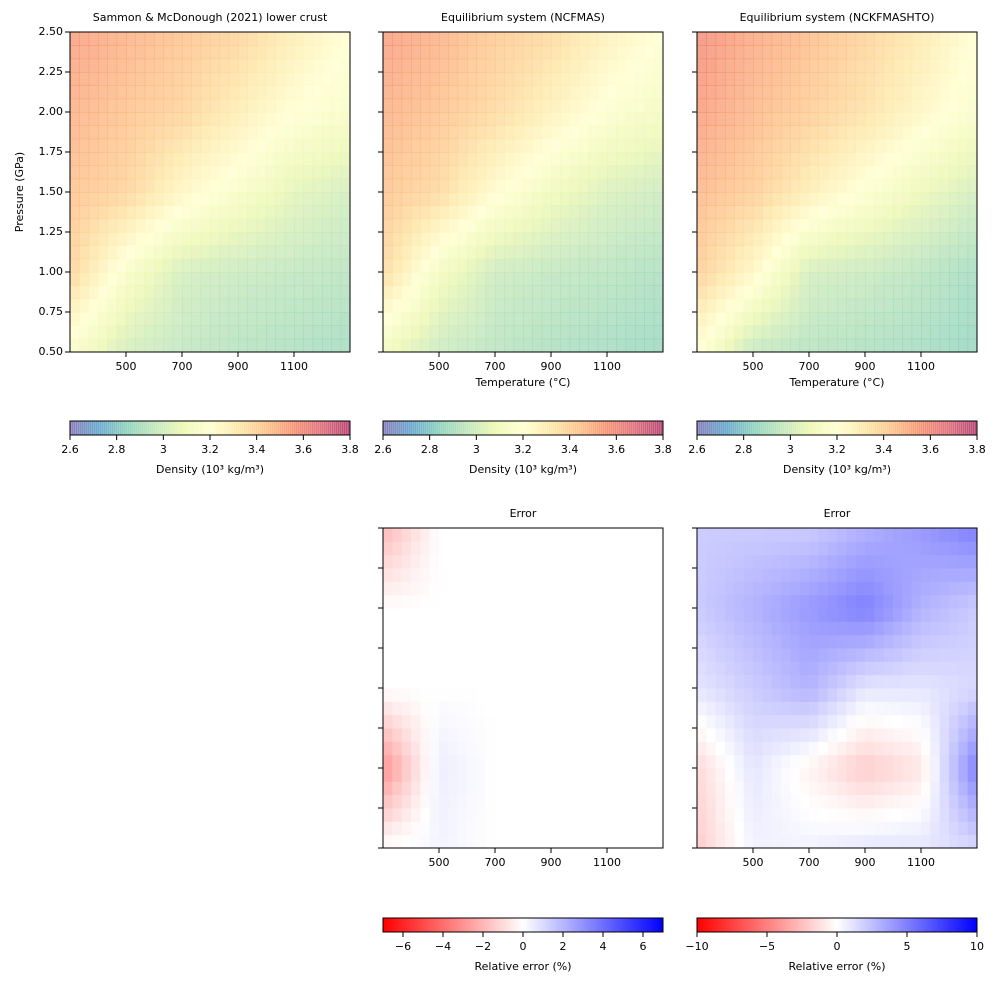 This screenshot has height=1004, width=1000. Describe the element at coordinates (257, 449) in the screenshot. I see `colorbar-tick-label: 3.4` at that location.